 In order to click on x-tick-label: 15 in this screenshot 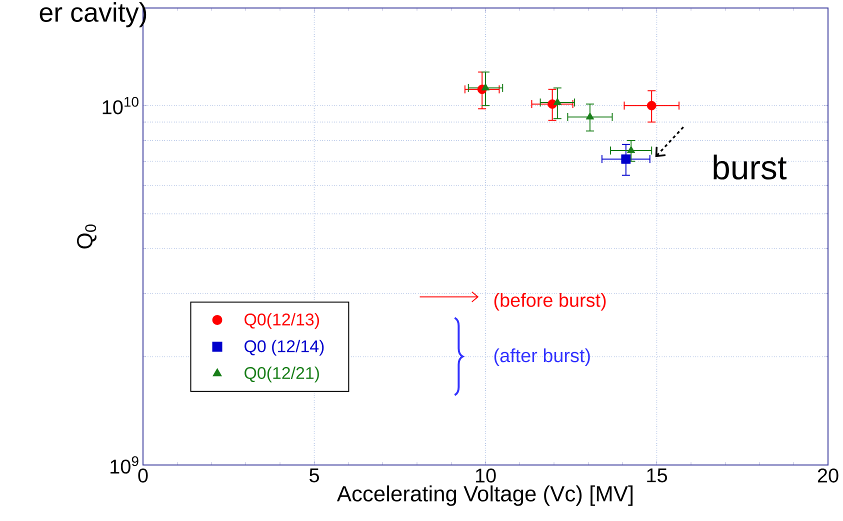, I will do `click(657, 475)`.